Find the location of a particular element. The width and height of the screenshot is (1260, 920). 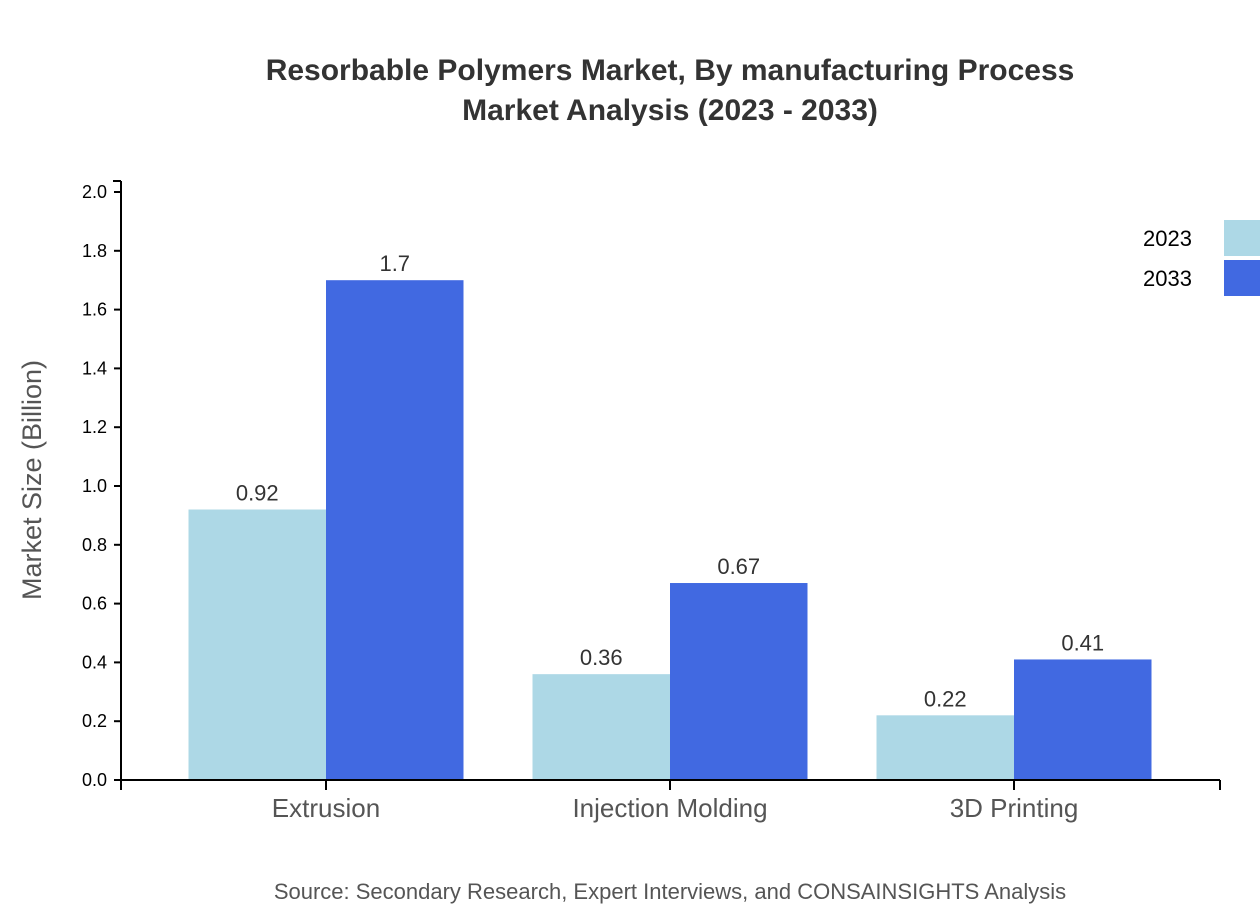

x-tick-label: Injection Molding is located at coordinates (669, 808).